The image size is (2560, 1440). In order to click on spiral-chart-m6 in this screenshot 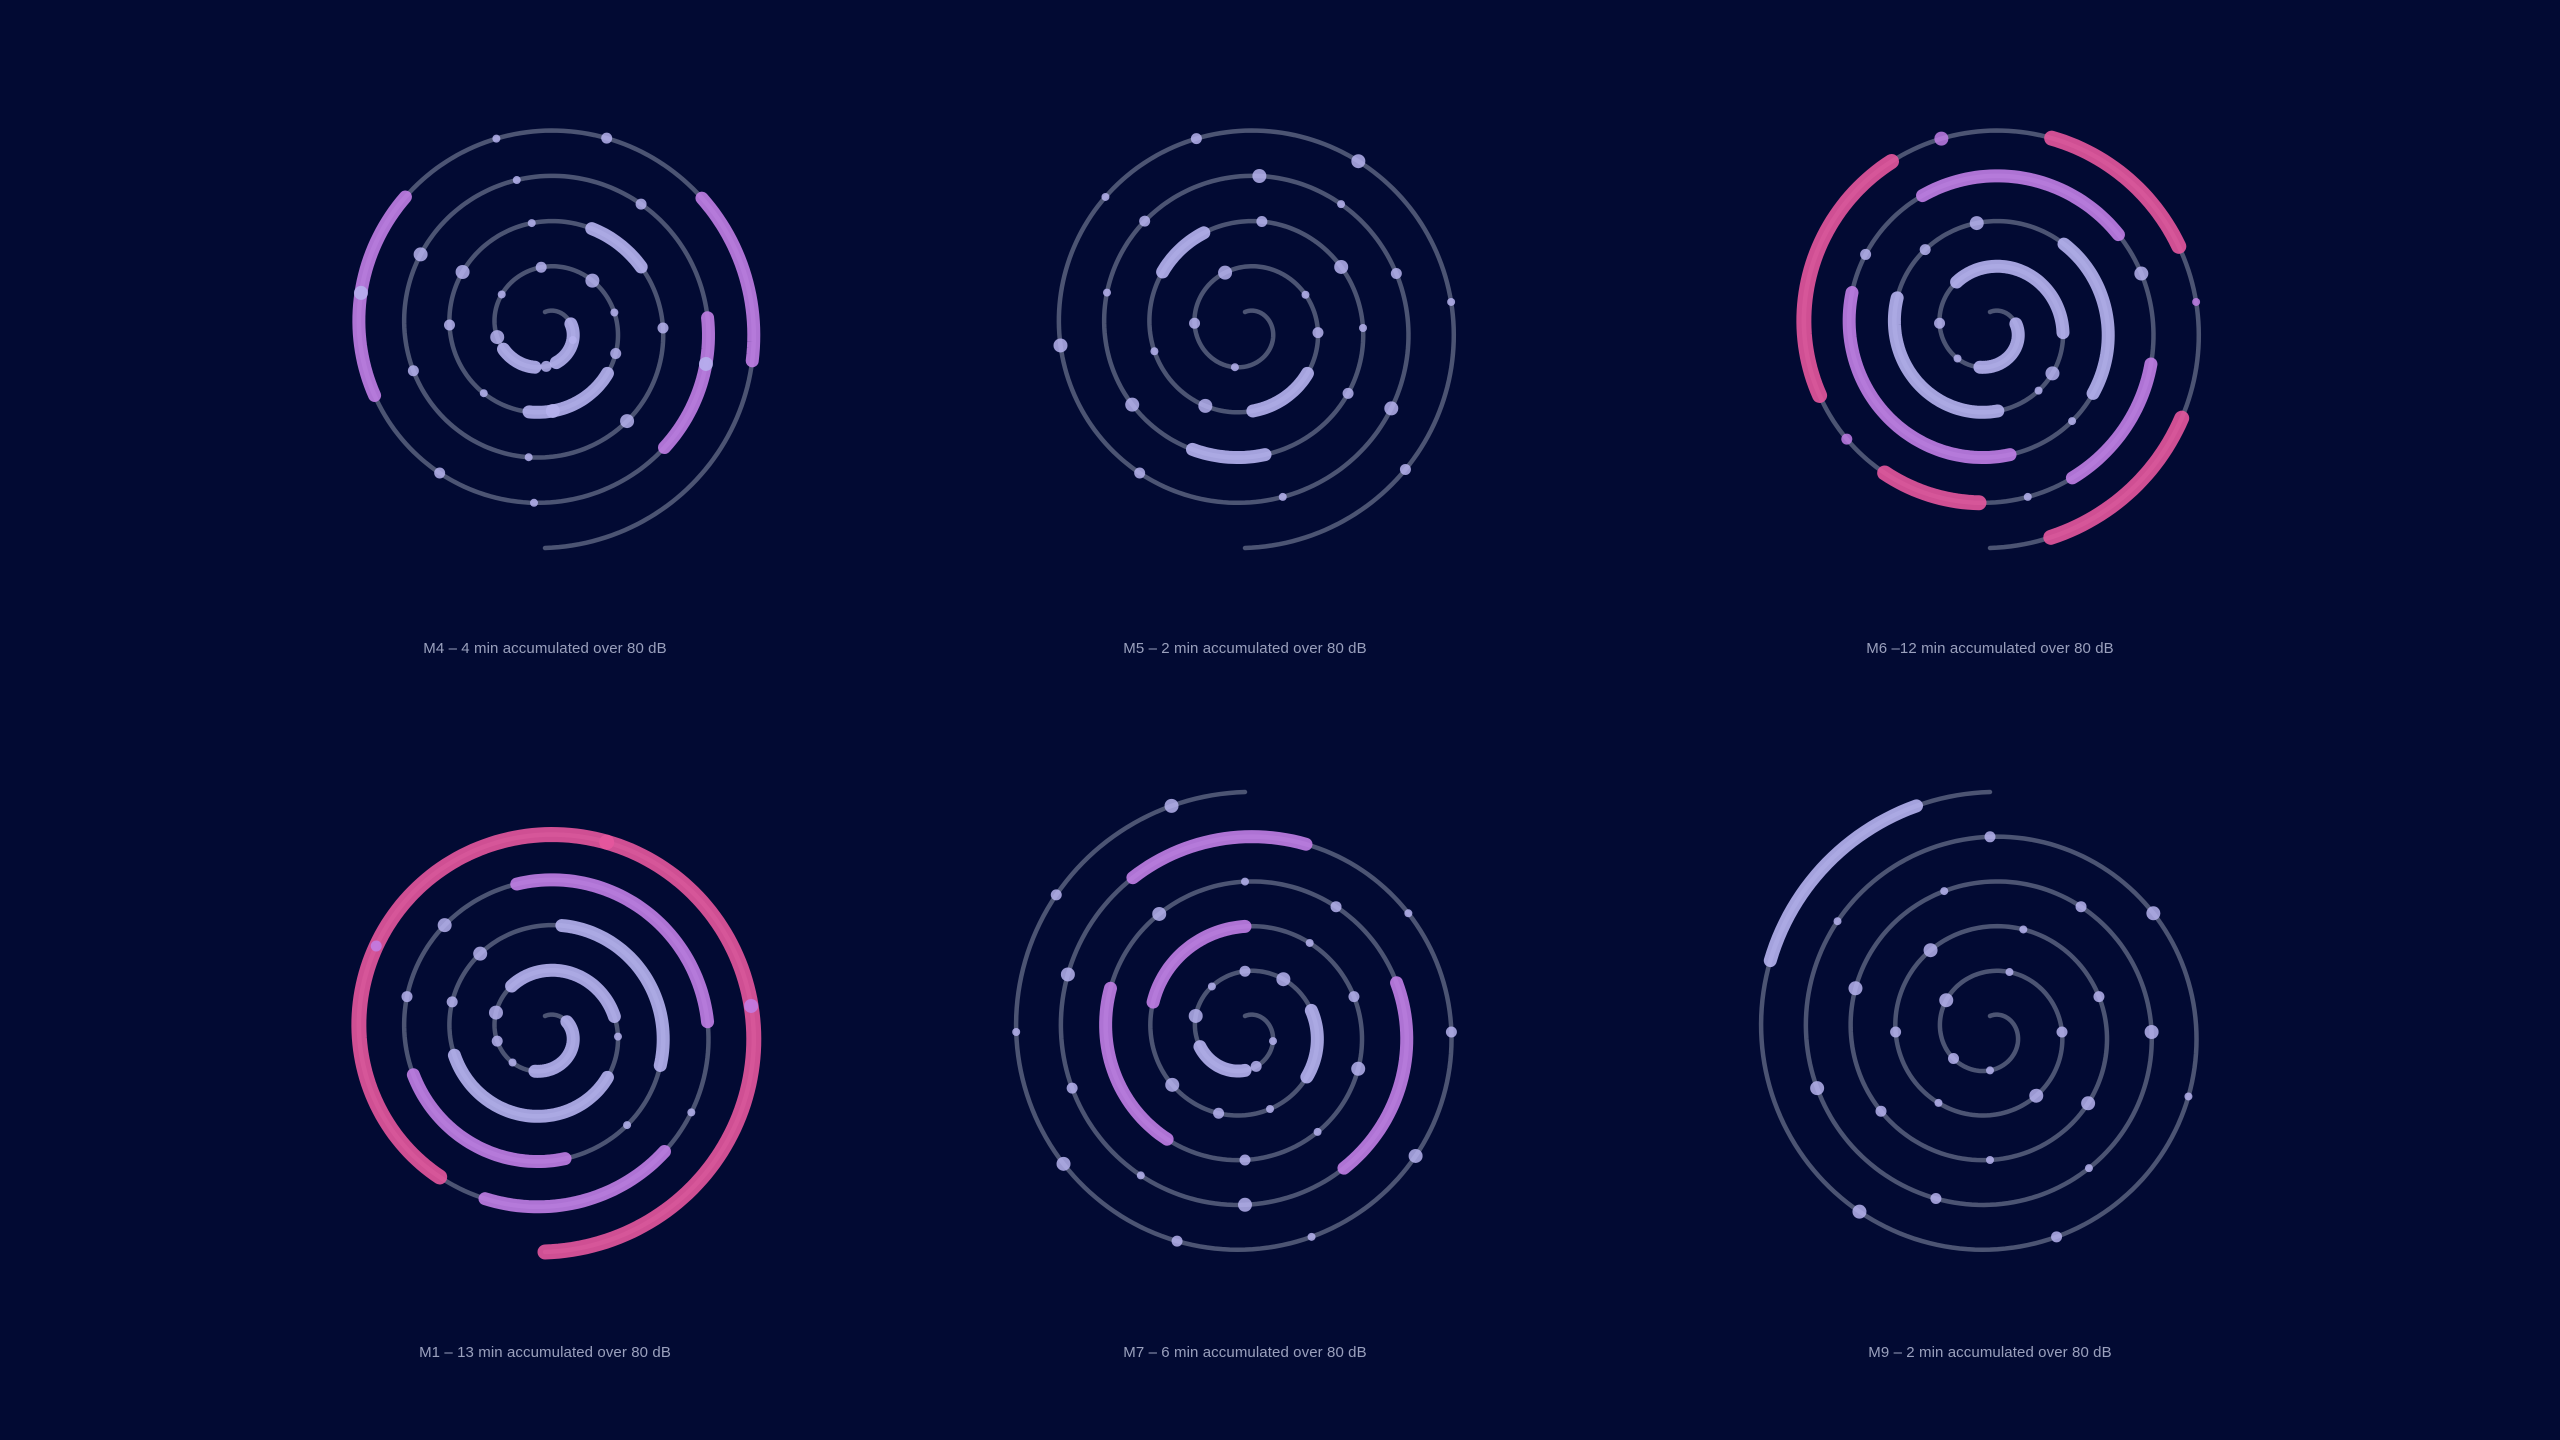, I will do `click(1999, 339)`.